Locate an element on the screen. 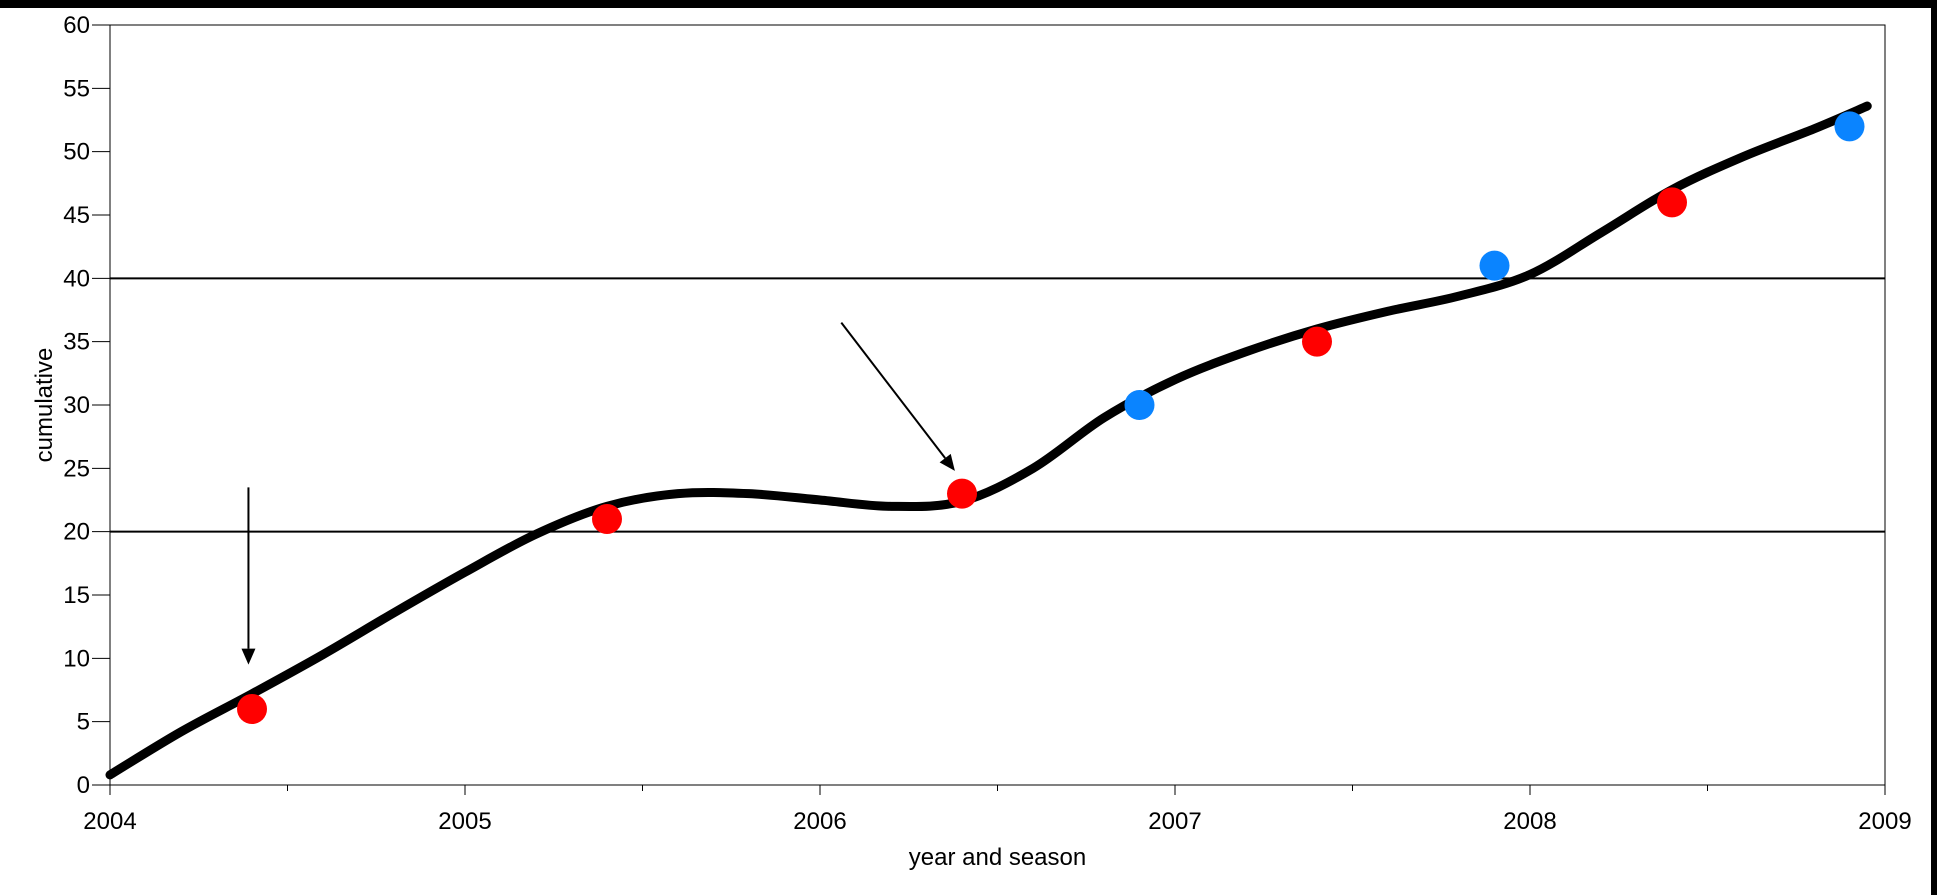 The height and width of the screenshot is (895, 1937). y-tick-label-7: 35 is located at coordinates (76, 342).